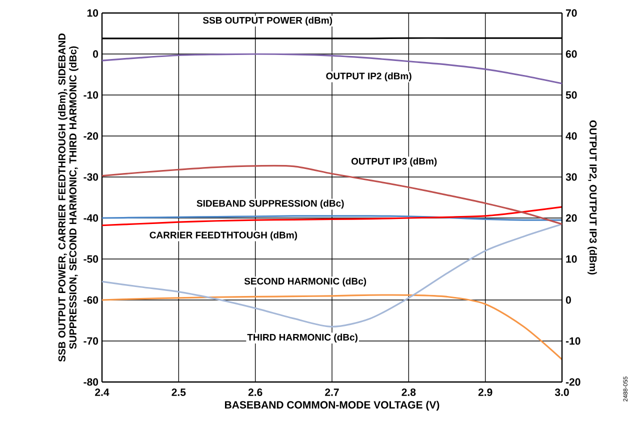  Describe the element at coordinates (332, 405) in the screenshot. I see `x-axis-title: BASEBAND COMMON-MODE VOLTAGE (V)` at that location.